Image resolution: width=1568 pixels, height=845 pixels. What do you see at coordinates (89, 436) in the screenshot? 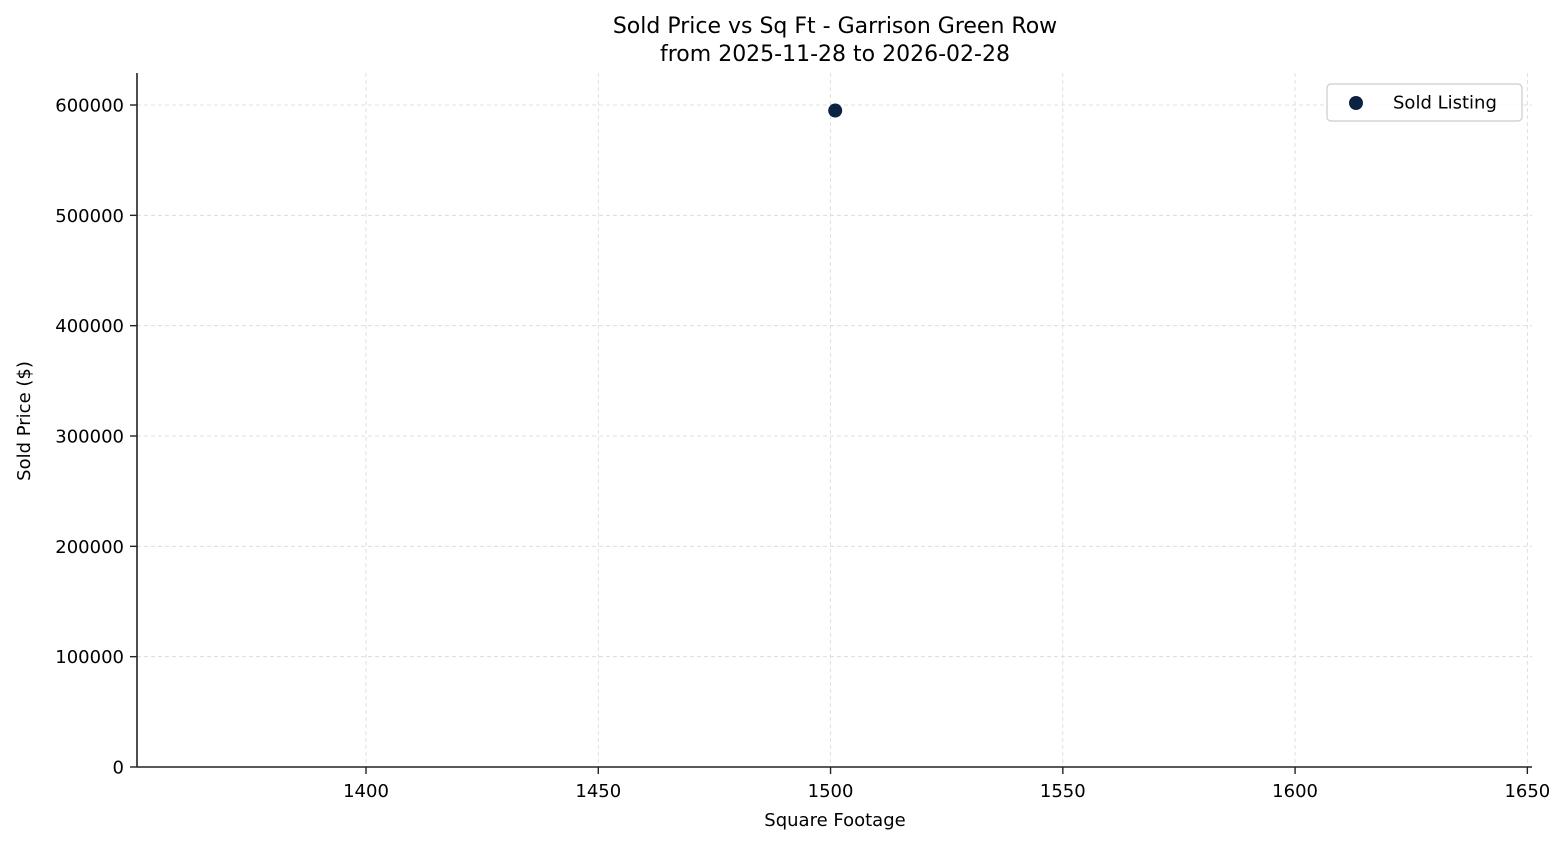
I see `y-tick-label: 300000` at bounding box center [89, 436].